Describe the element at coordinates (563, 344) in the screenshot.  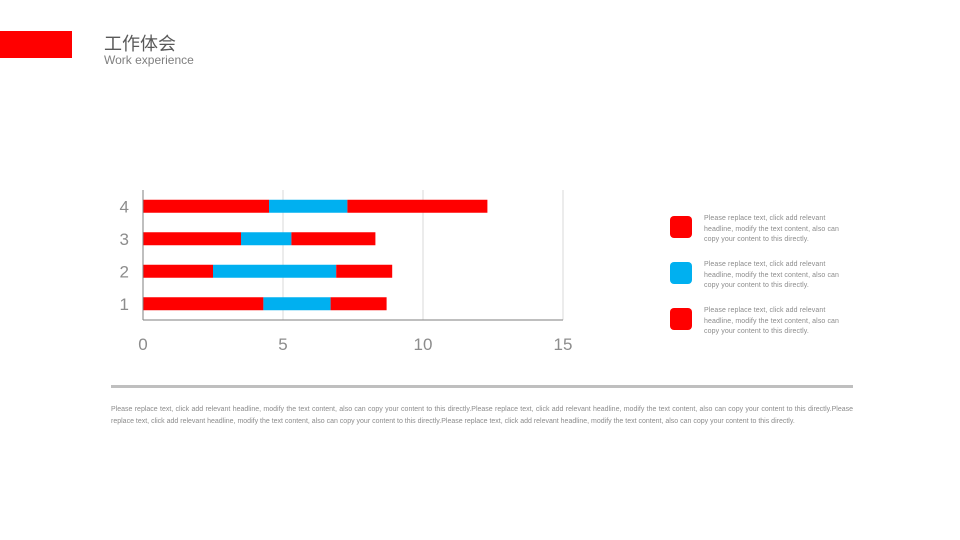
I see `x-tick-label: 15` at that location.